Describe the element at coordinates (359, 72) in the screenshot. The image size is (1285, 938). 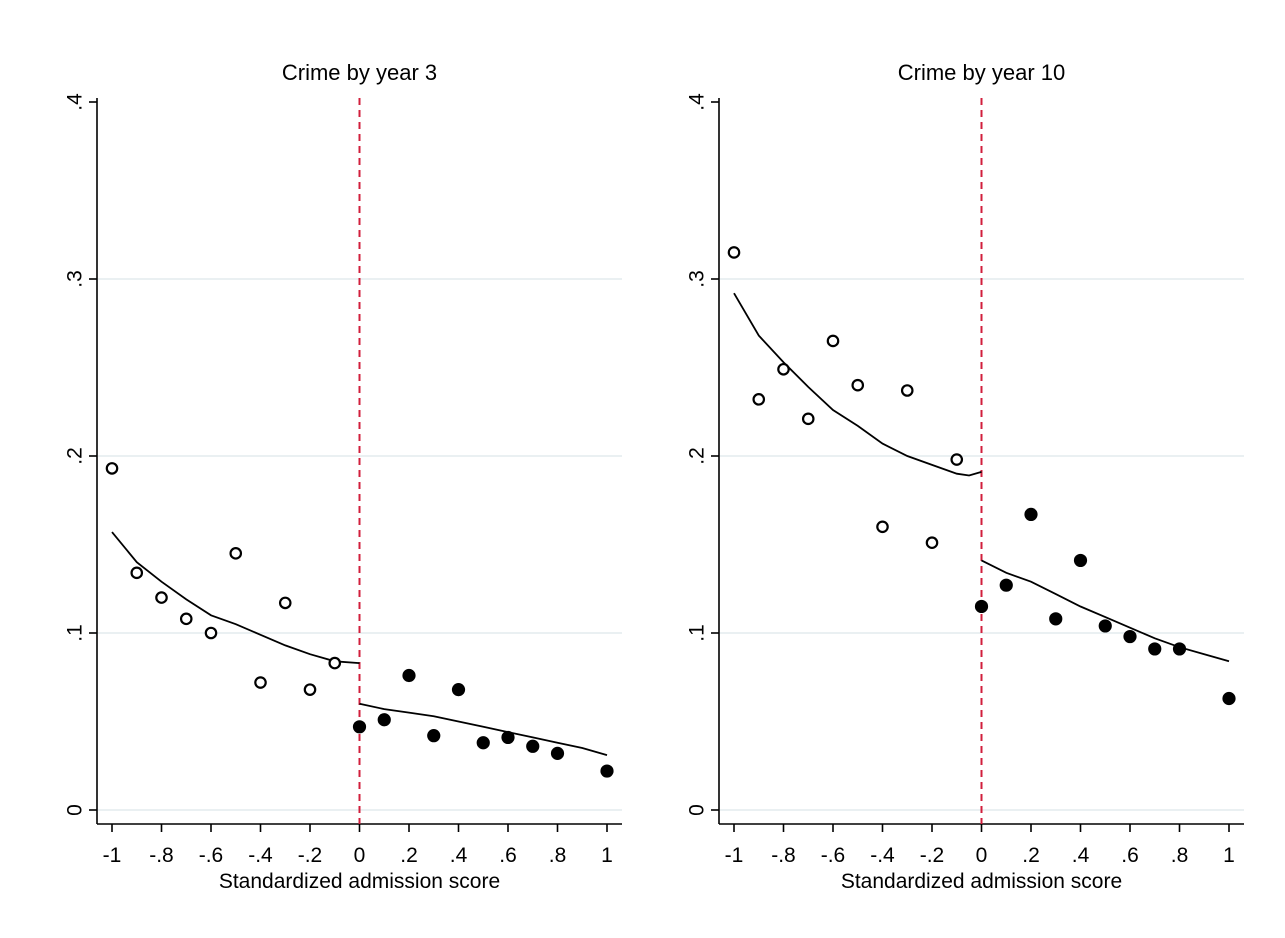
I see `chart-title: Crime by year 3` at that location.